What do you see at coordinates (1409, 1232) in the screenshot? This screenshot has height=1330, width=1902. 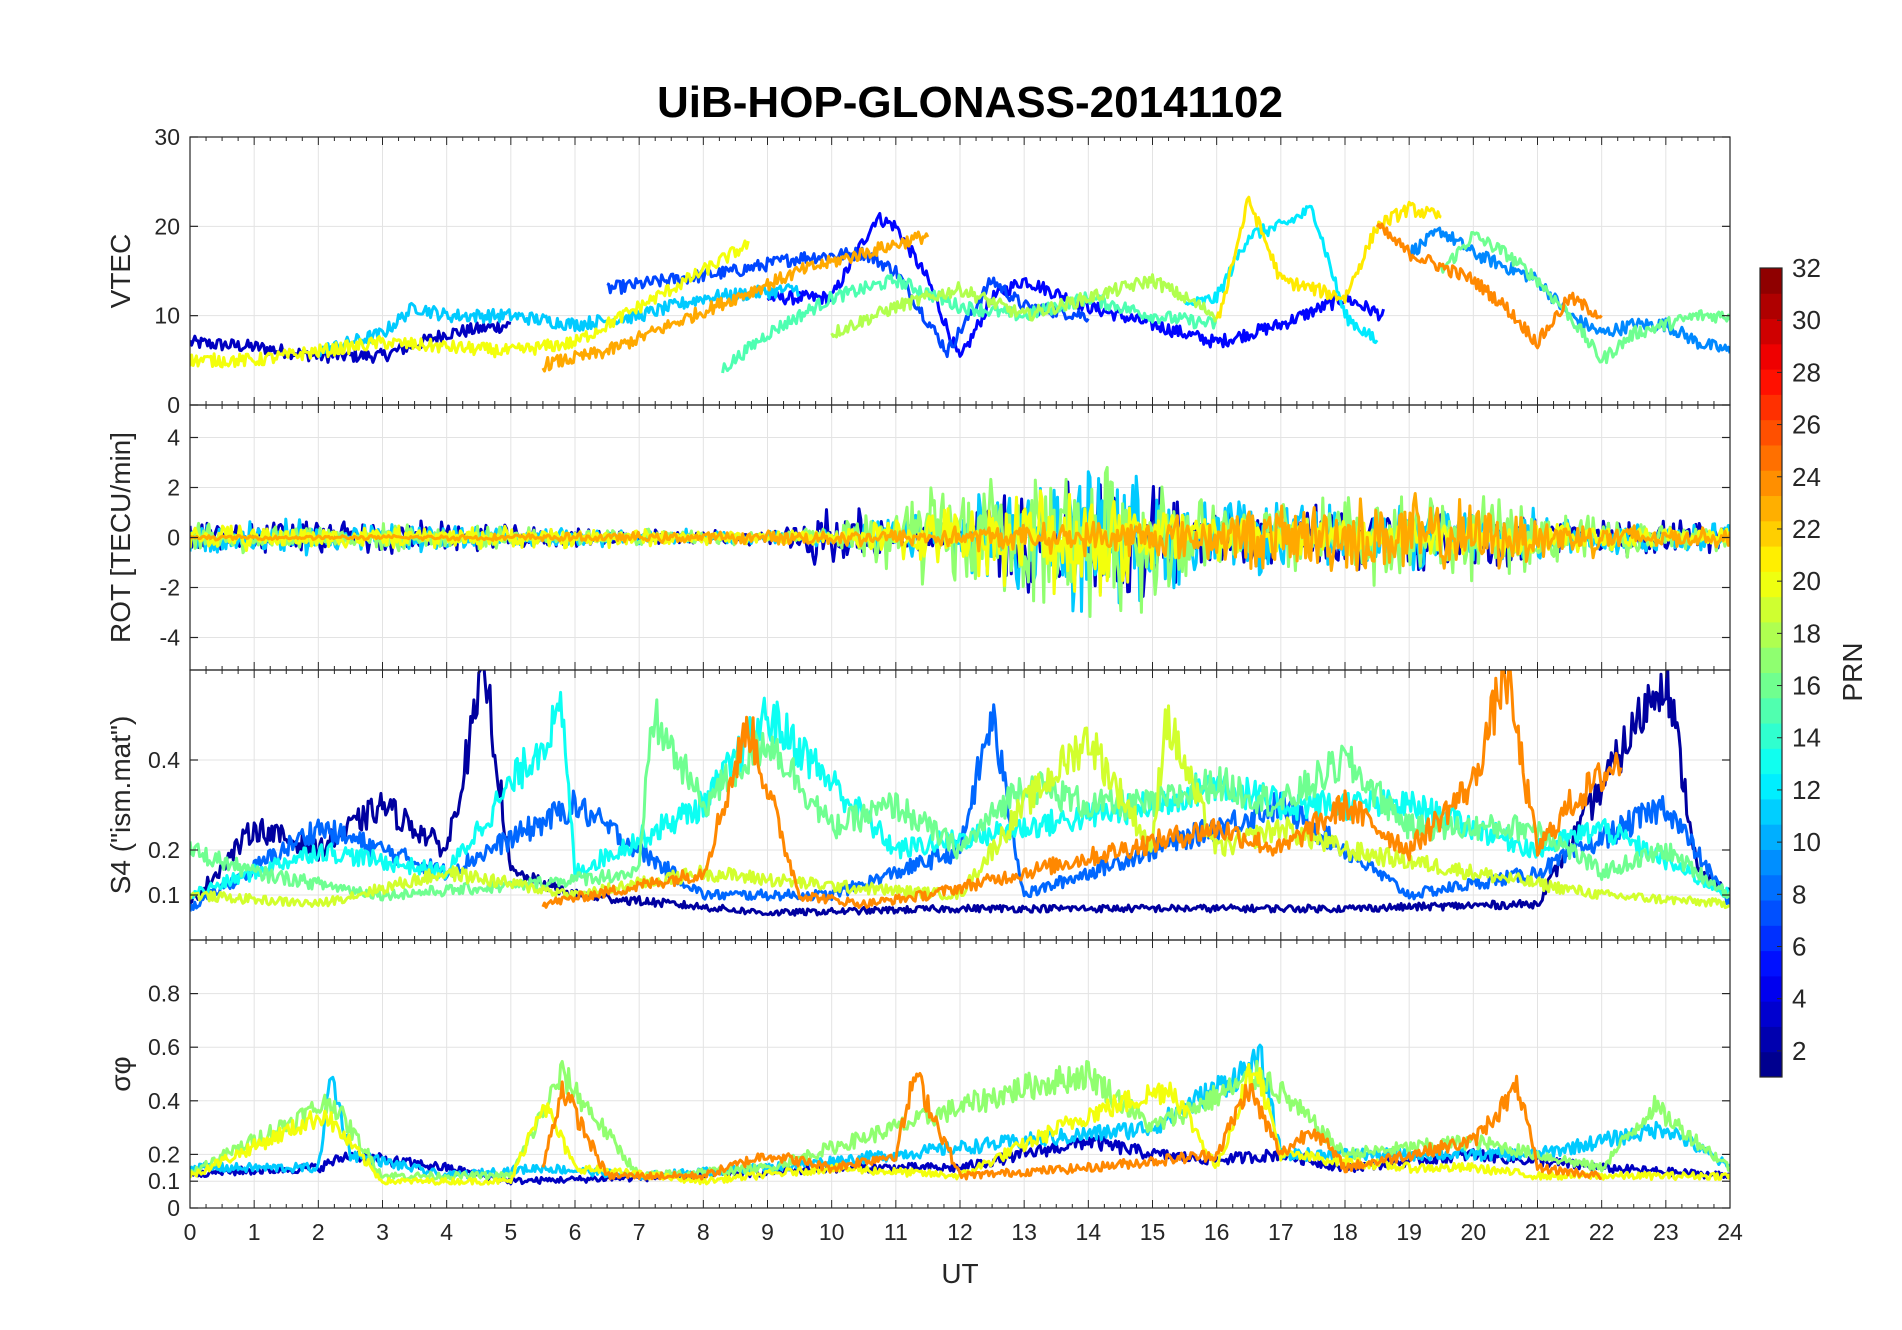 I see `x-tick-label: 19` at bounding box center [1409, 1232].